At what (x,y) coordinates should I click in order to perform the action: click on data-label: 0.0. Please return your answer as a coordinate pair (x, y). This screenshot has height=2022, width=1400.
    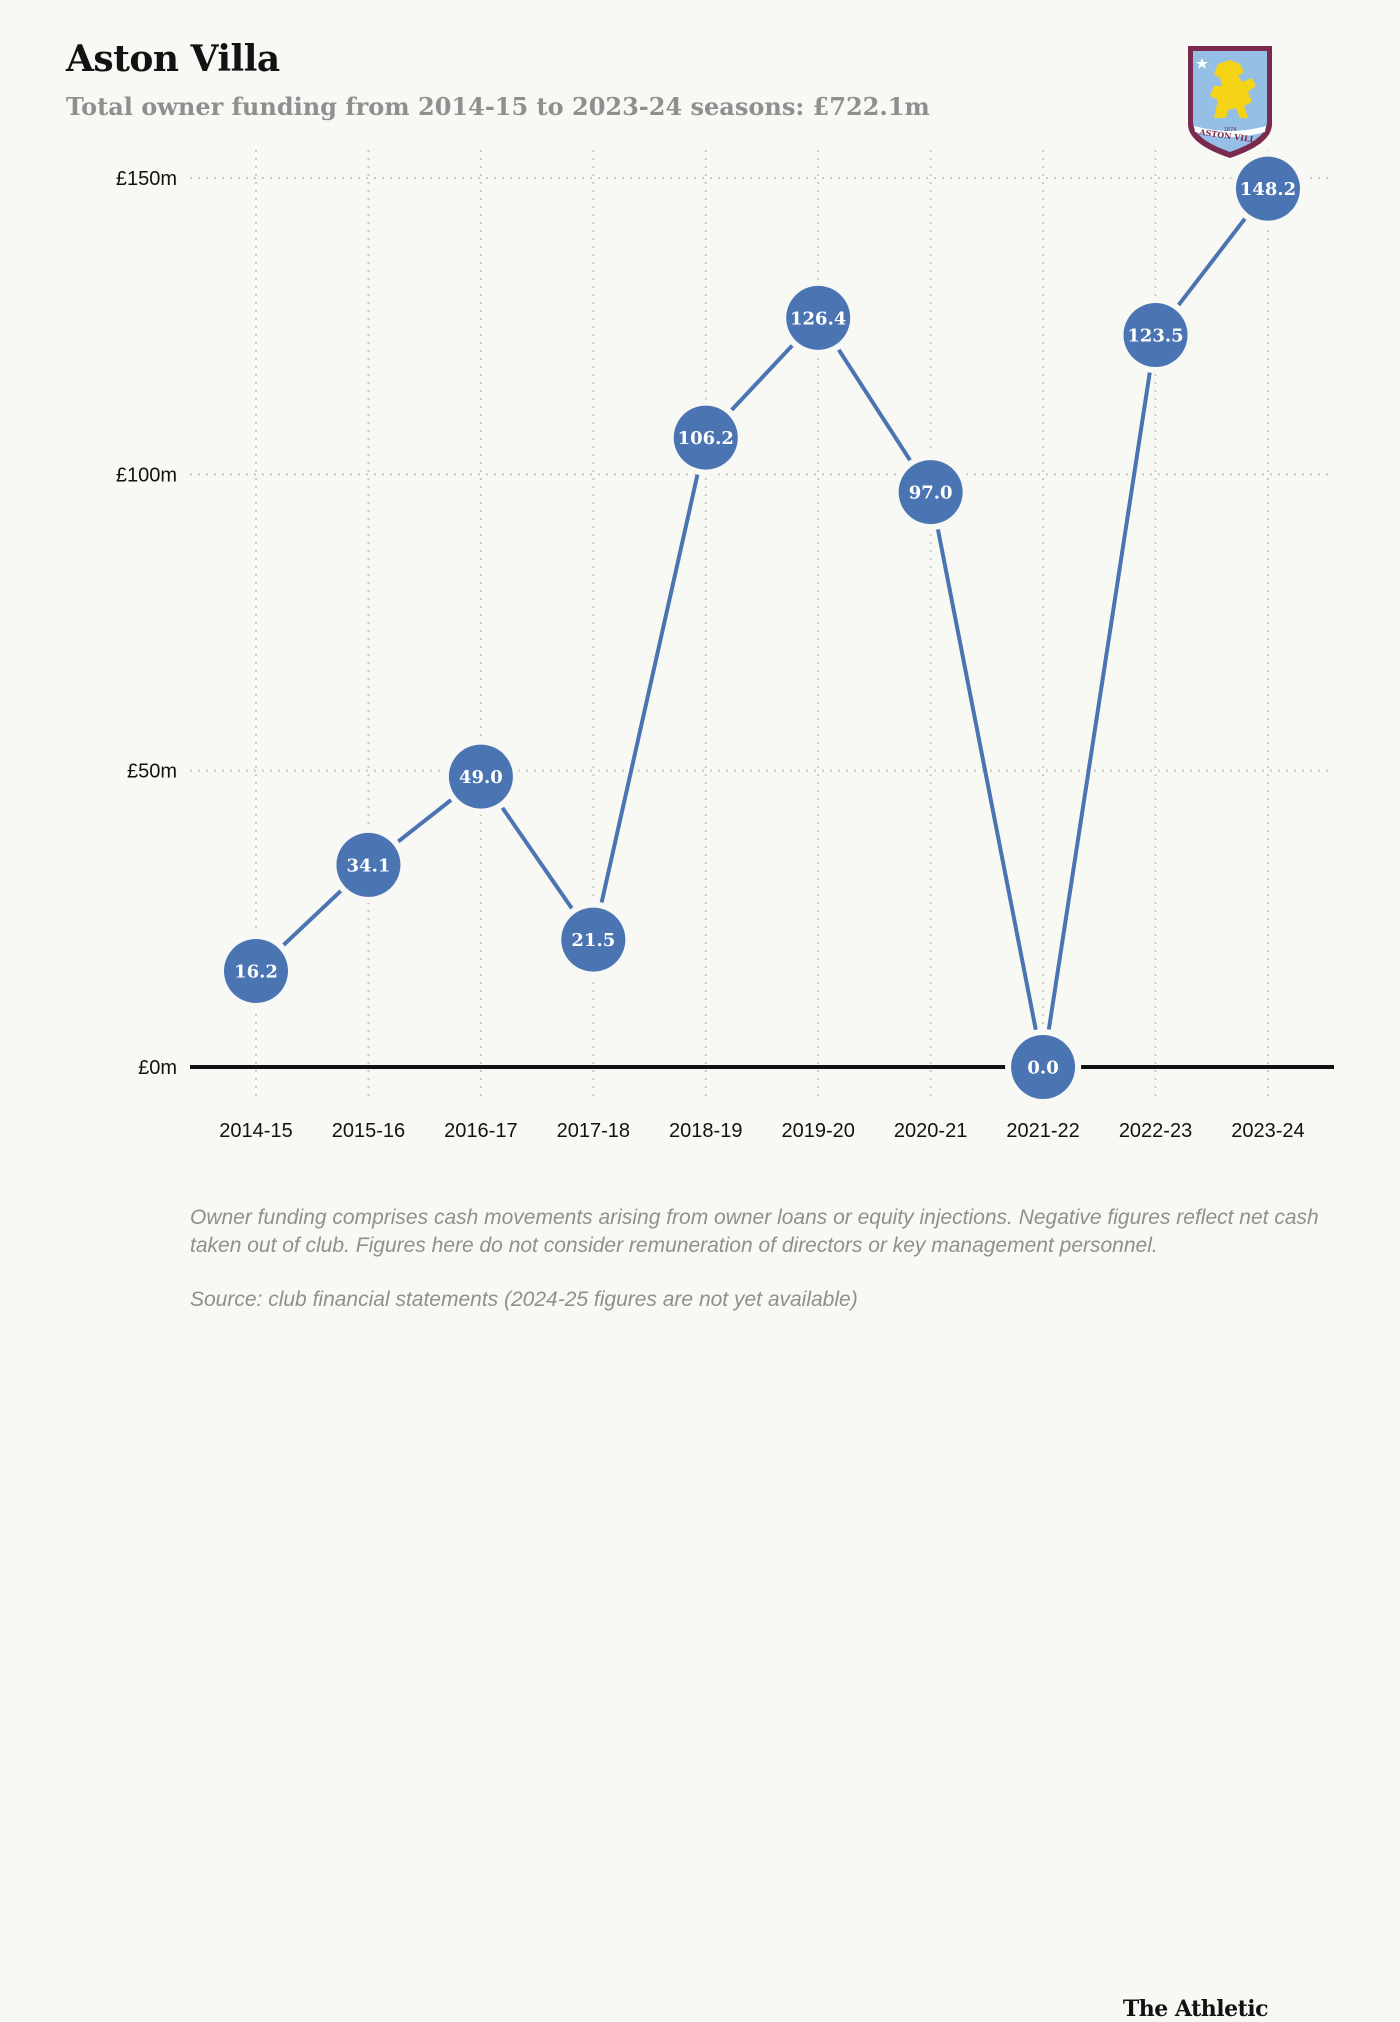
    Looking at the image, I should click on (1042, 1068).